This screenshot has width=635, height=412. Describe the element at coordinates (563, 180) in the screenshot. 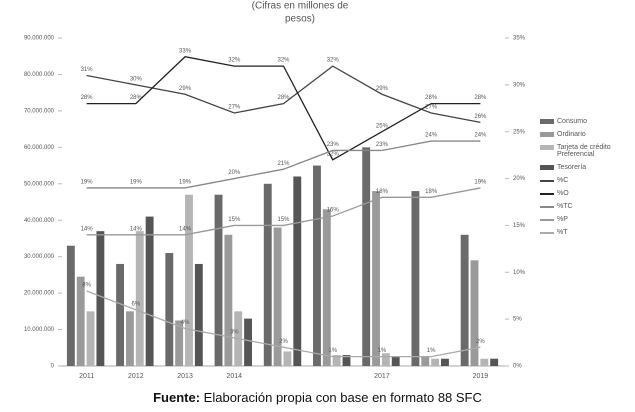

I see `legend-label: %C` at that location.